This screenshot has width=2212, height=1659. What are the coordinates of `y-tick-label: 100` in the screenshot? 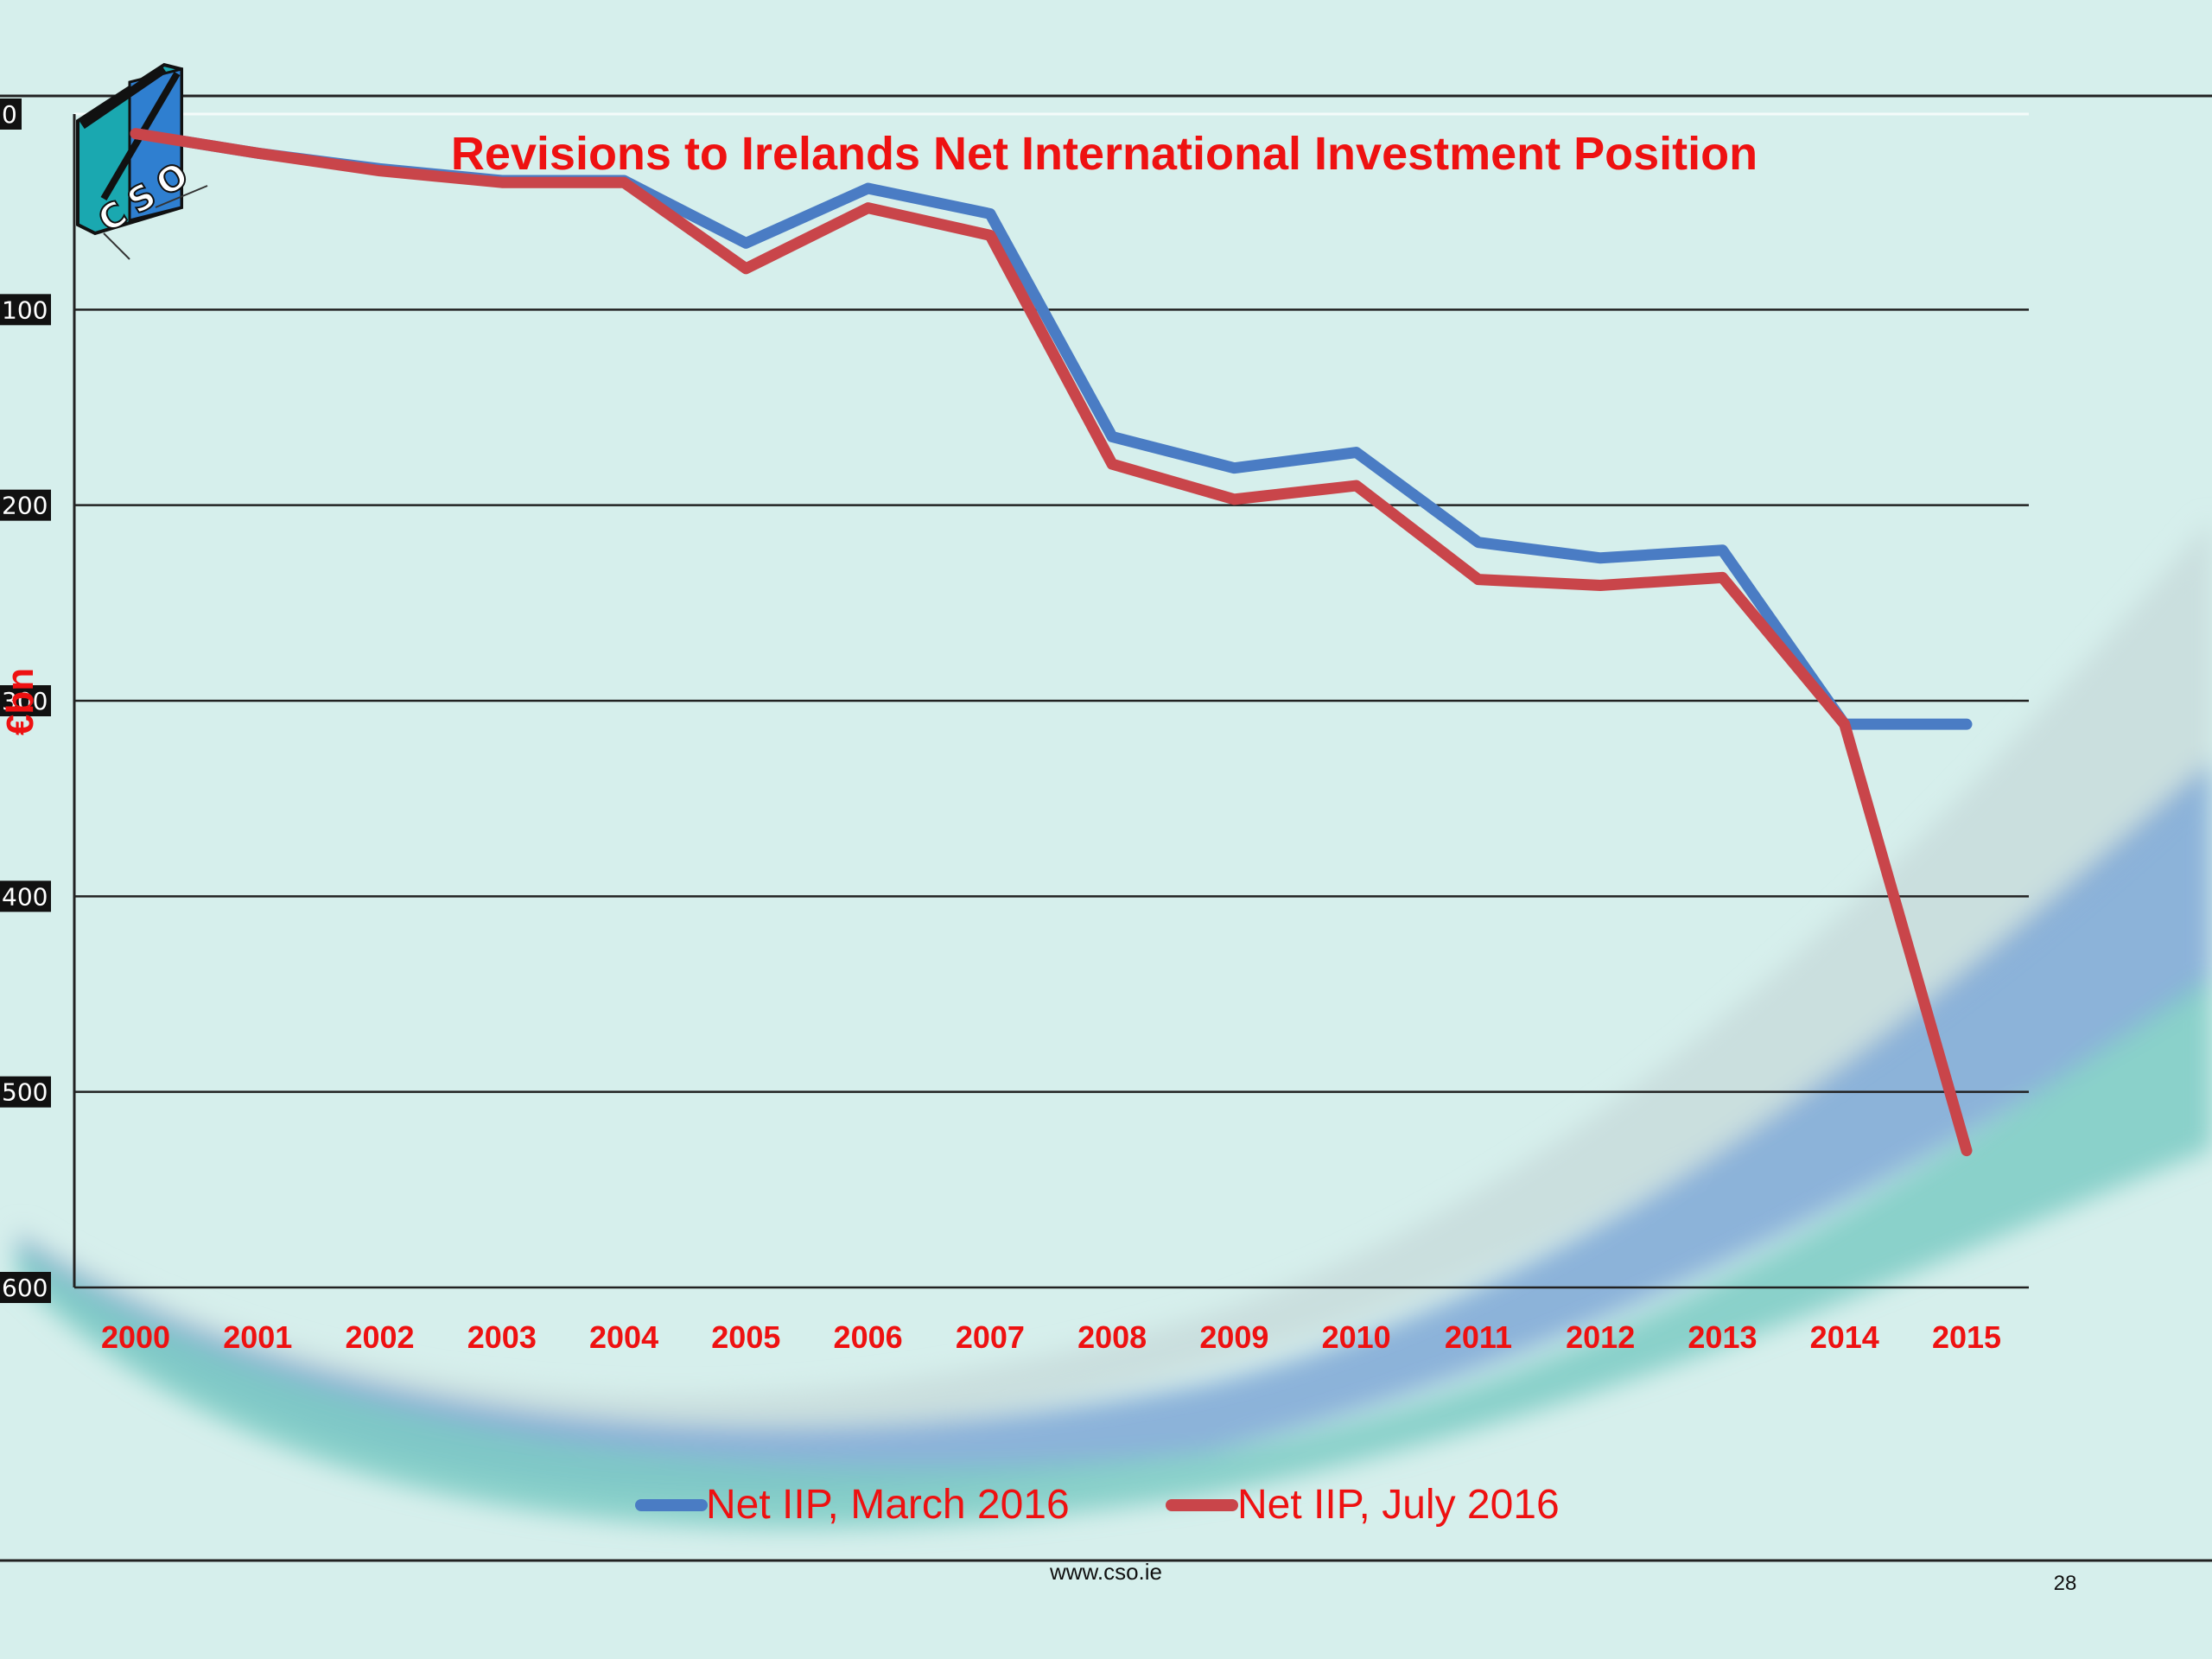 It's located at (25, 310).